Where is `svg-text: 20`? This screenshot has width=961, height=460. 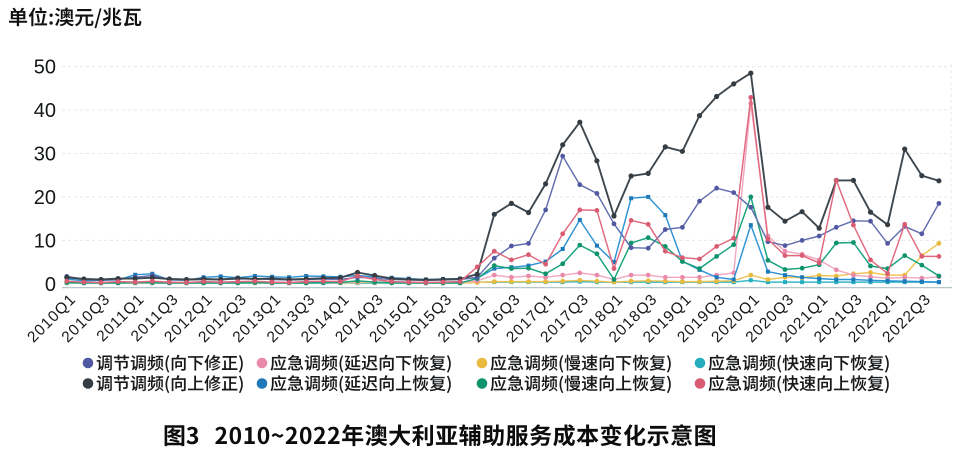 svg-text: 20 is located at coordinates (45, 198).